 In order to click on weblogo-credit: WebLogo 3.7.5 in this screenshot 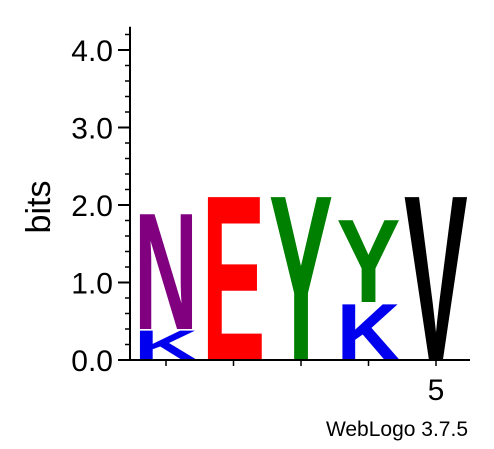, I will do `click(397, 429)`.